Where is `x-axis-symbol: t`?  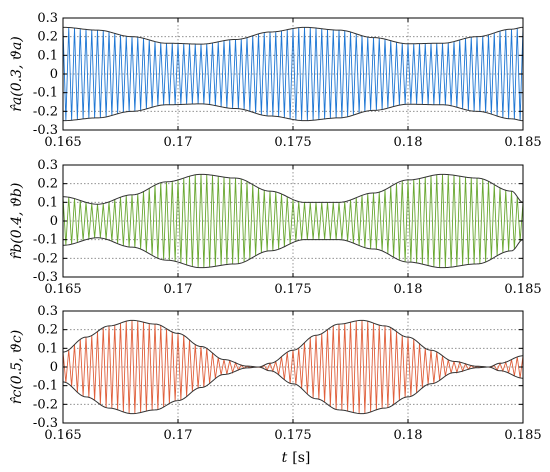
x-axis-symbol: t is located at coordinates (285, 458).